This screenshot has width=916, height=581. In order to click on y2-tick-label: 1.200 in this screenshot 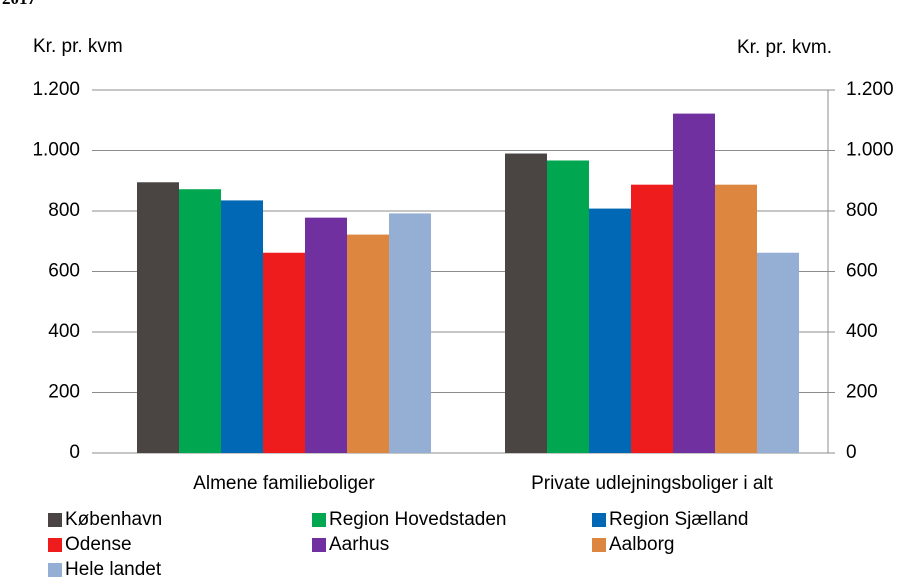, I will do `click(870, 89)`.